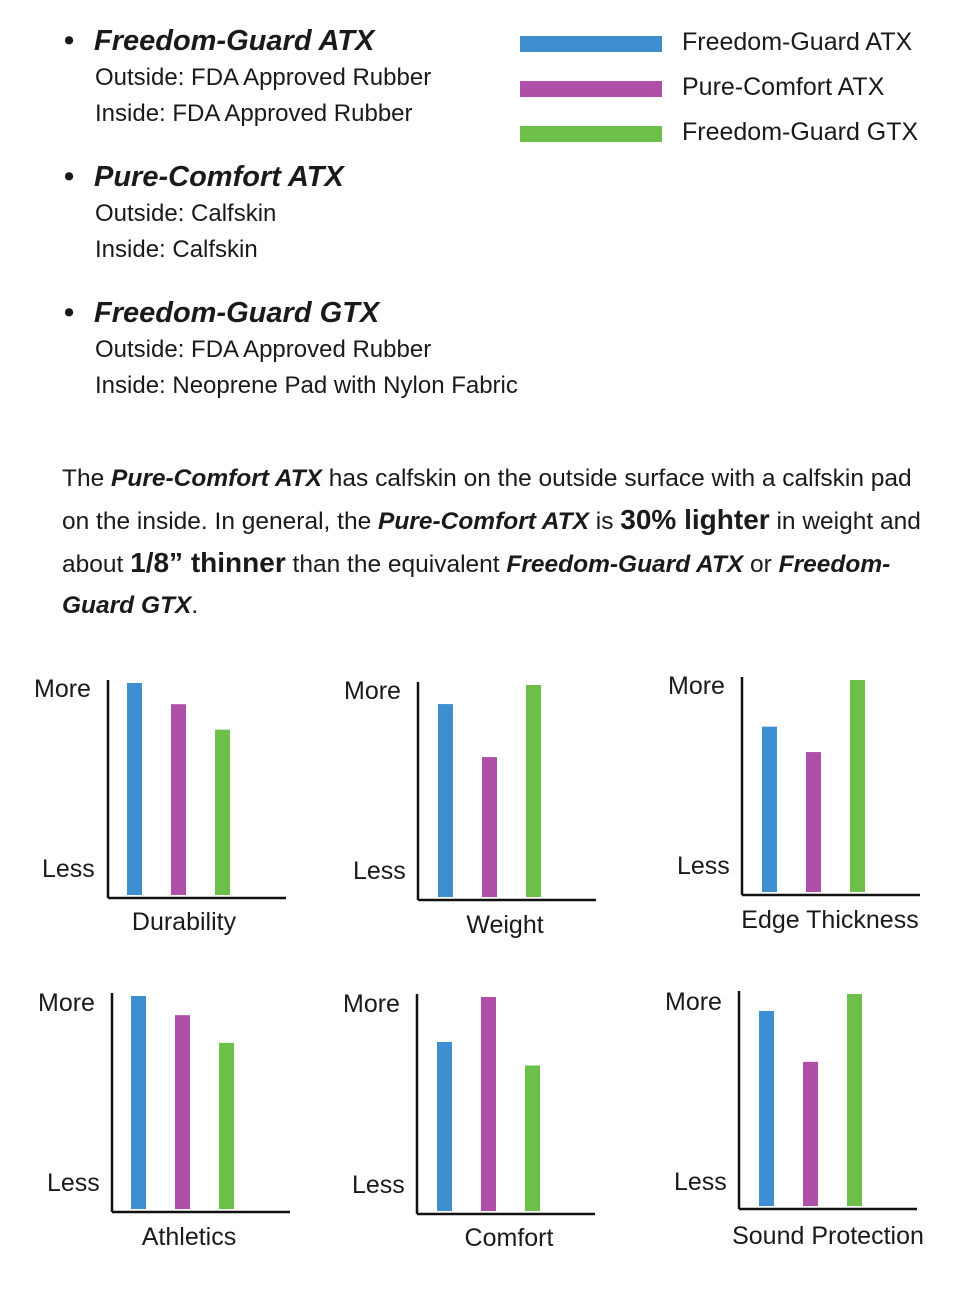 This screenshot has height=1314, width=980. I want to click on legend-item: Freedom-Guard GTX, so click(738, 138).